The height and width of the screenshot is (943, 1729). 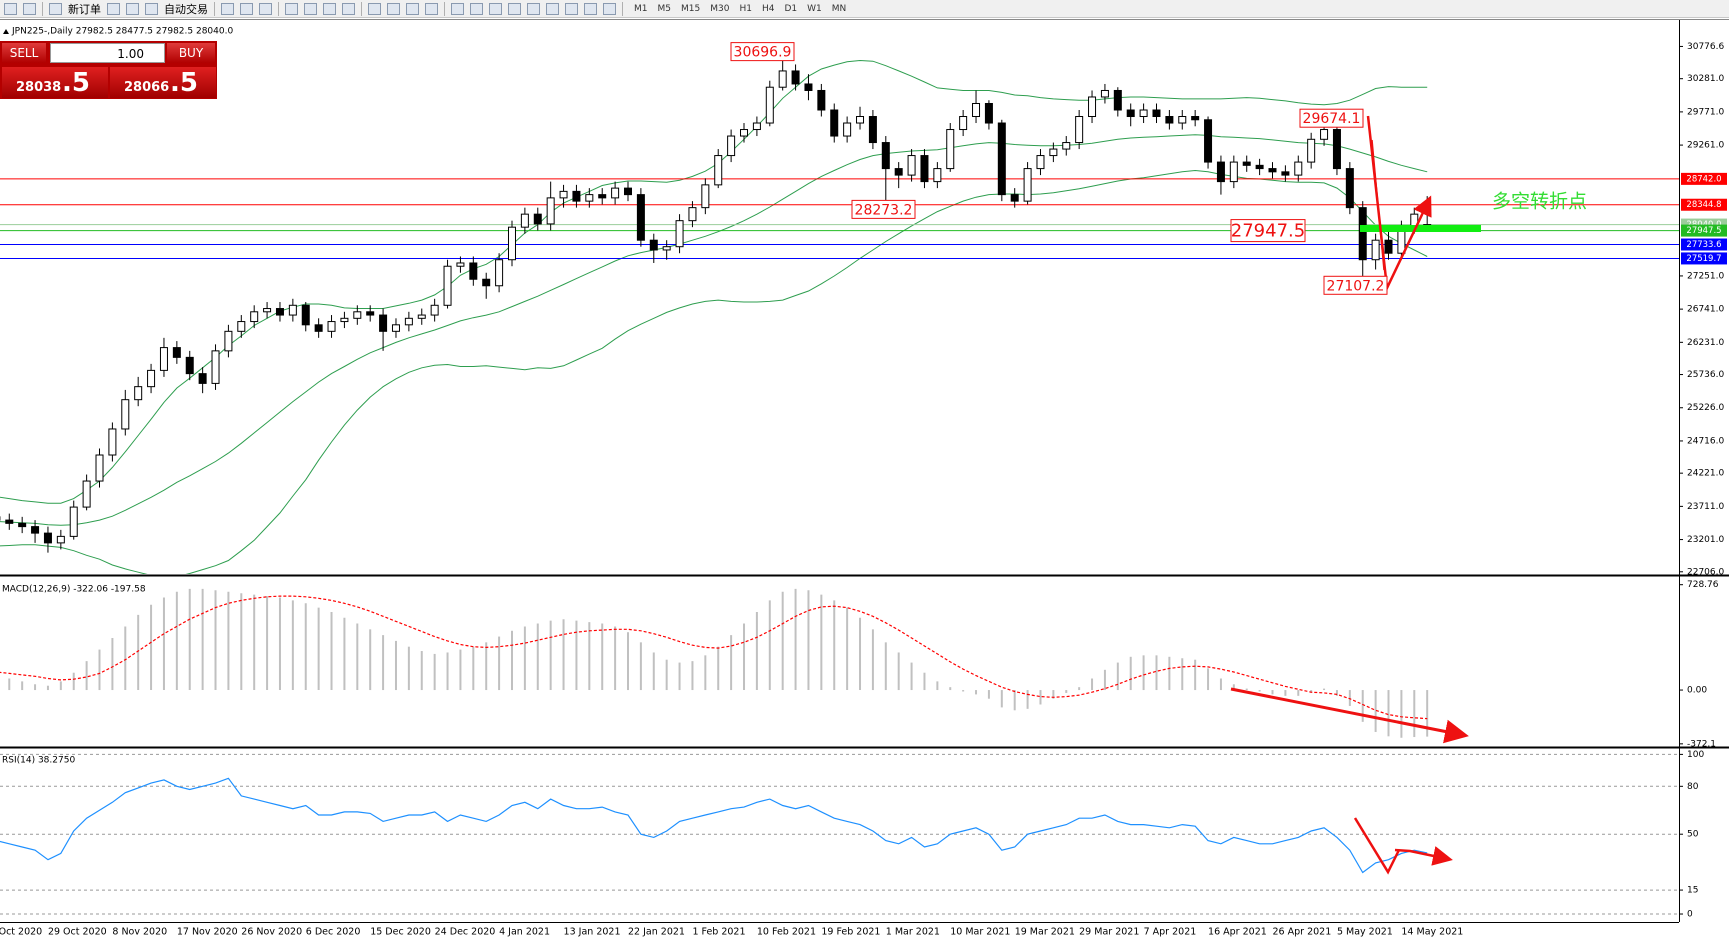 I want to click on ask-price: 28066.5, so click(x=163, y=82).